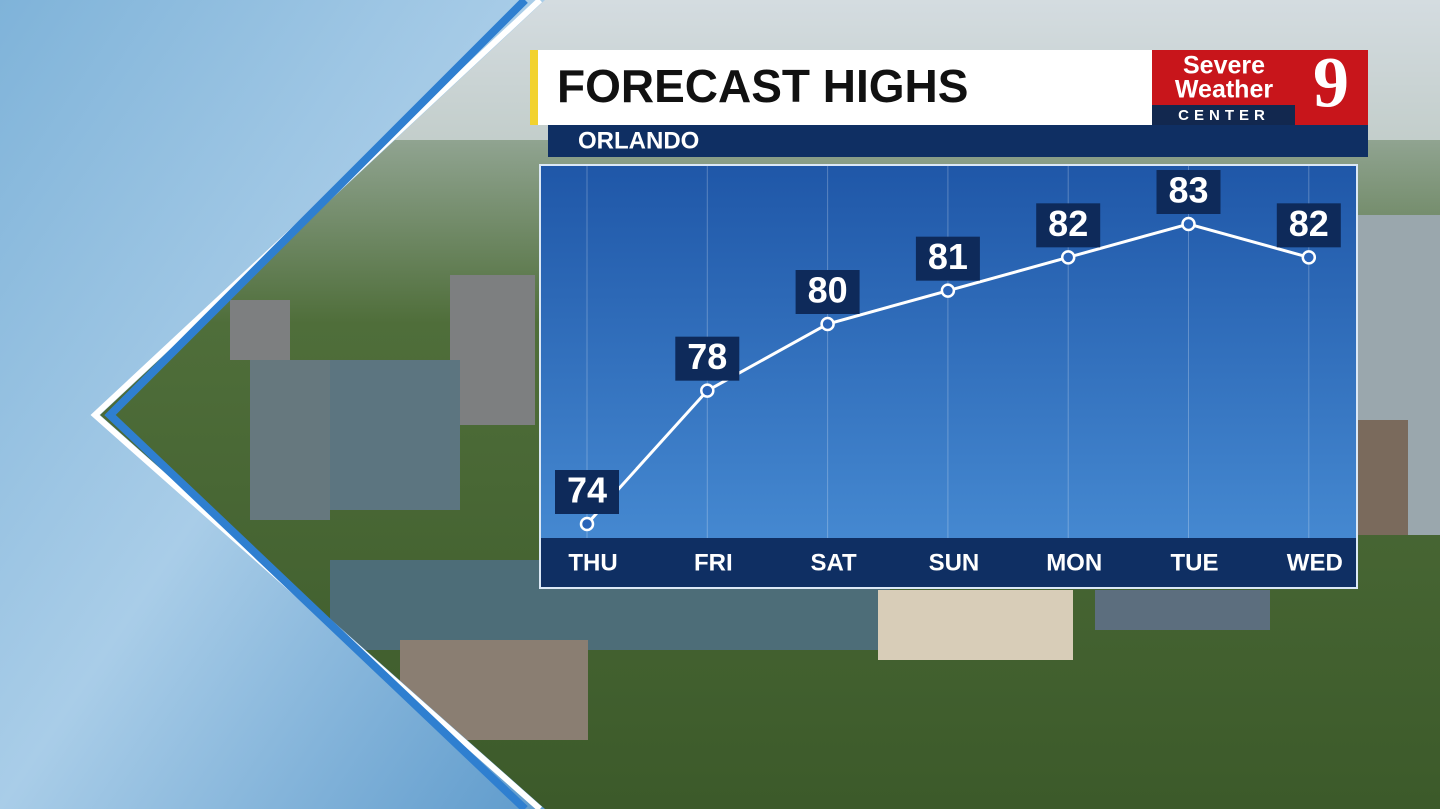 This screenshot has height=809, width=1440. I want to click on logo-strip, so click(1223, 115).